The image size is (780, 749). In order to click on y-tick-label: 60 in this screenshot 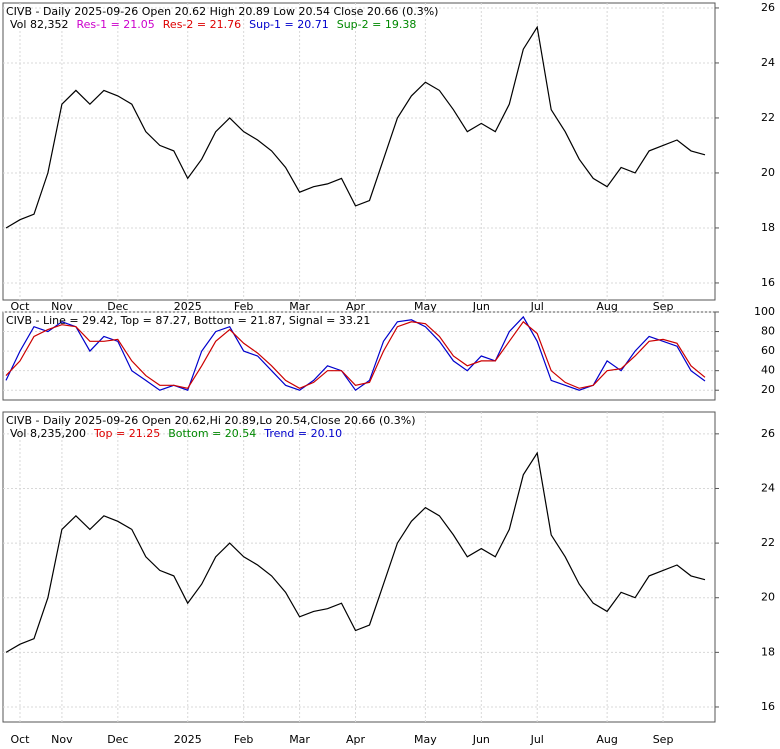, I will do `click(768, 350)`.